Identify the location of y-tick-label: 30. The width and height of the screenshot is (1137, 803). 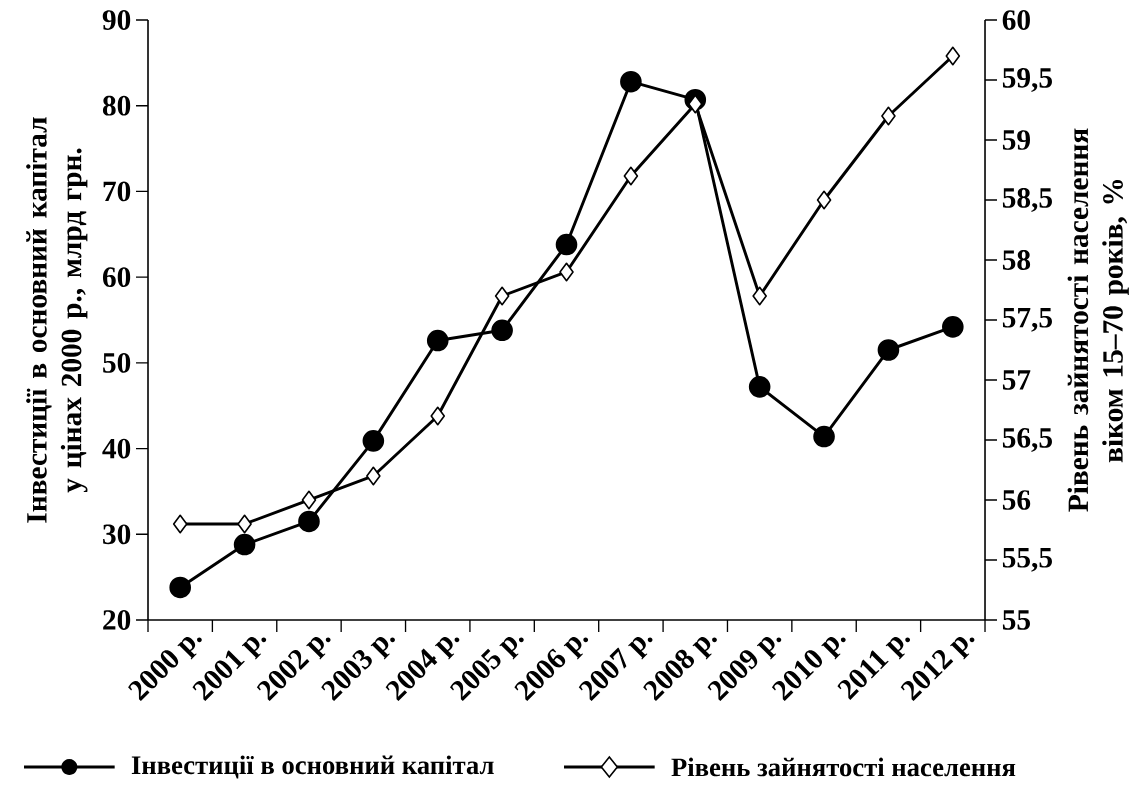
(117, 534).